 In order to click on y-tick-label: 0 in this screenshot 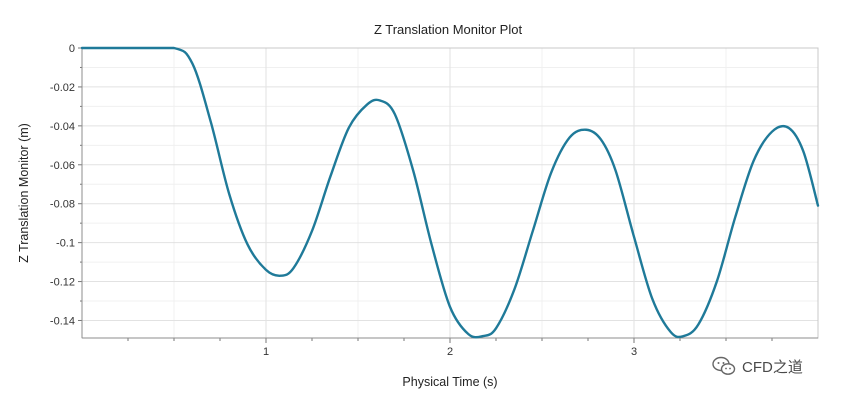, I will do `click(72, 49)`.